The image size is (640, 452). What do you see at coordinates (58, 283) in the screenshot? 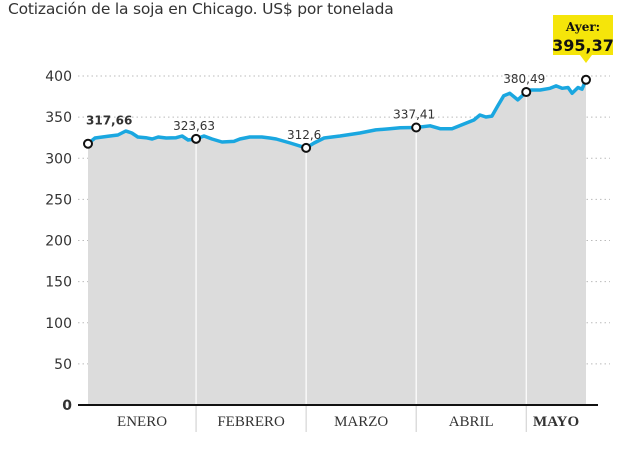
I see `y-tick-label: 150` at bounding box center [58, 283].